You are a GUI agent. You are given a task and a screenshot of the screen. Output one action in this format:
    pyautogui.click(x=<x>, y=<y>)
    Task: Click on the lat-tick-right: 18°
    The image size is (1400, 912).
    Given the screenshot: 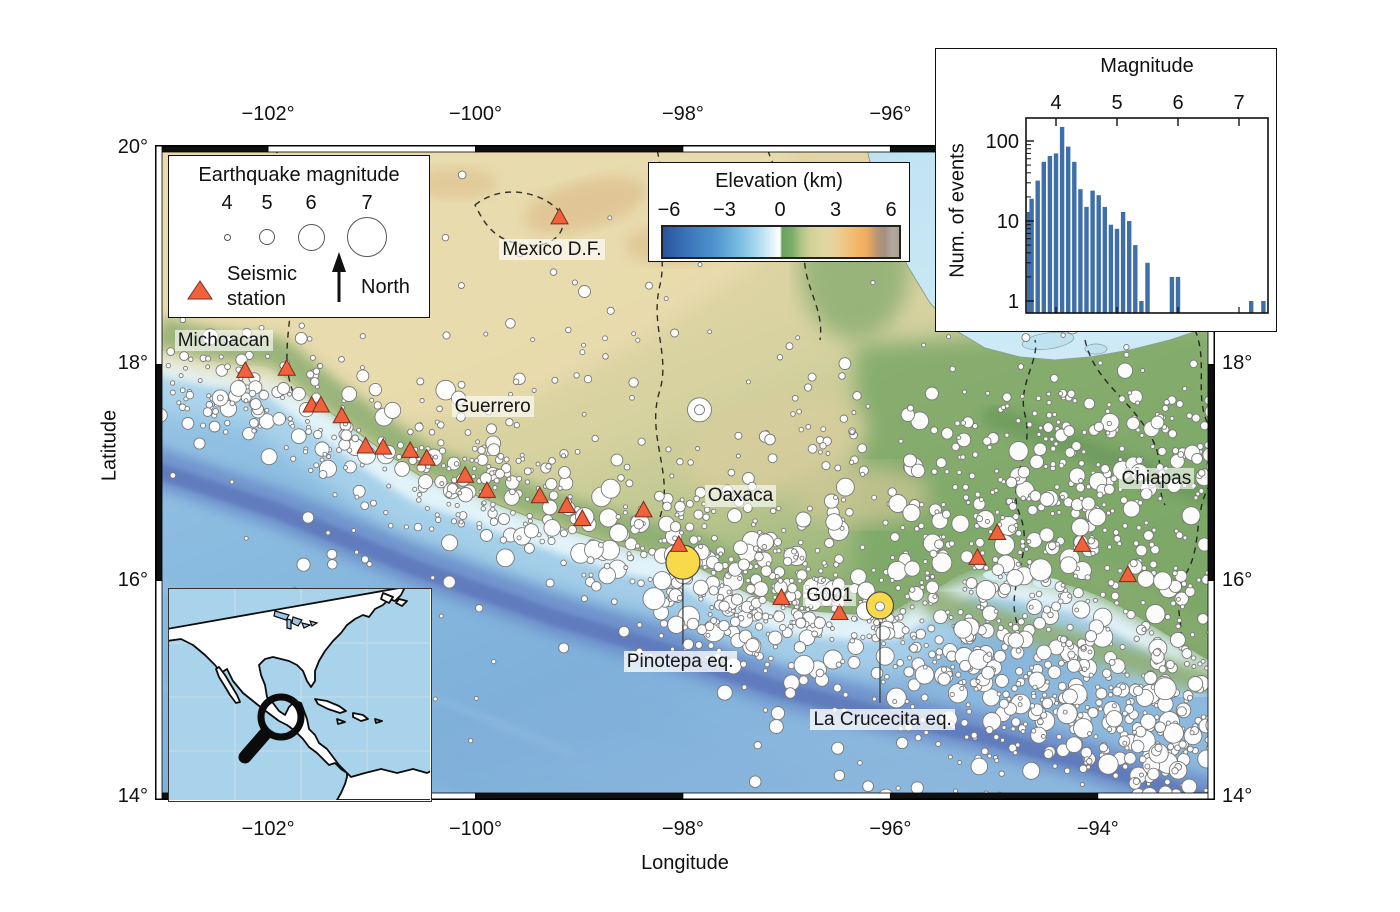 What is the action you would take?
    pyautogui.click(x=1237, y=363)
    